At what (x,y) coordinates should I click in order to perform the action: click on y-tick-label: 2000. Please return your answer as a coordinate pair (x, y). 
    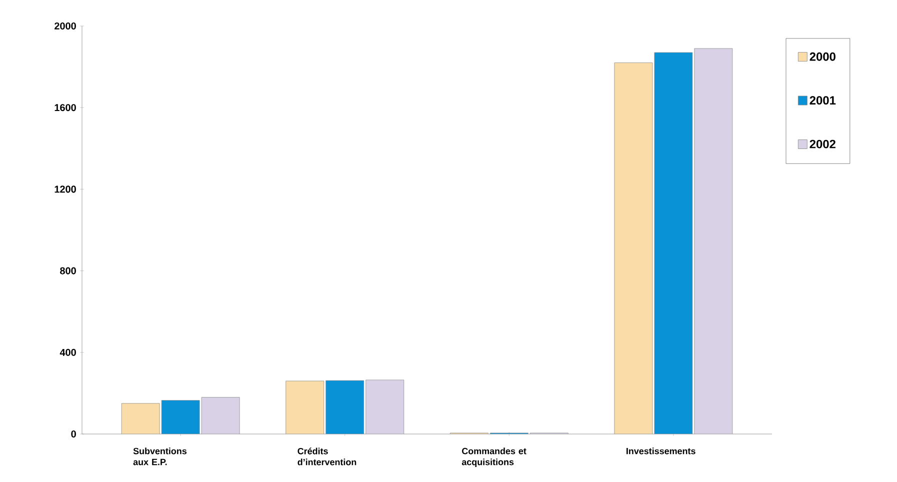
    Looking at the image, I should click on (65, 26).